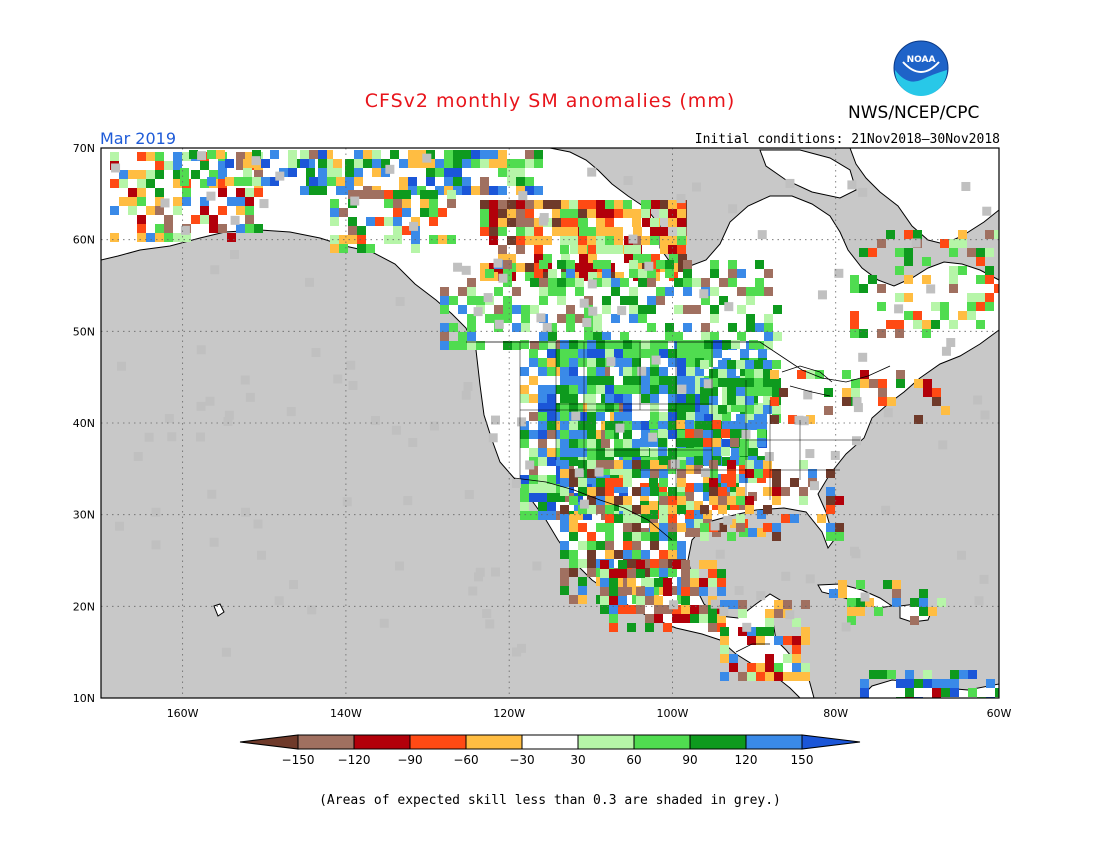 This screenshot has width=1100, height=850. I want to click on us-mexico-border, so click(593, 509).